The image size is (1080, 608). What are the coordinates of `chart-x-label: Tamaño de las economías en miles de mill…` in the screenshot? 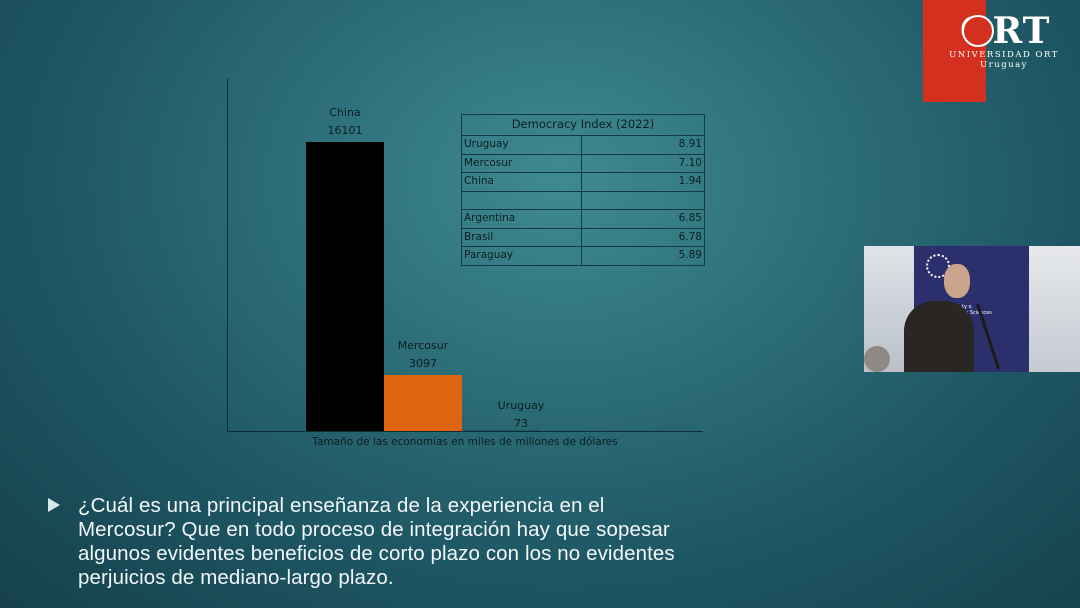 It's located at (465, 442).